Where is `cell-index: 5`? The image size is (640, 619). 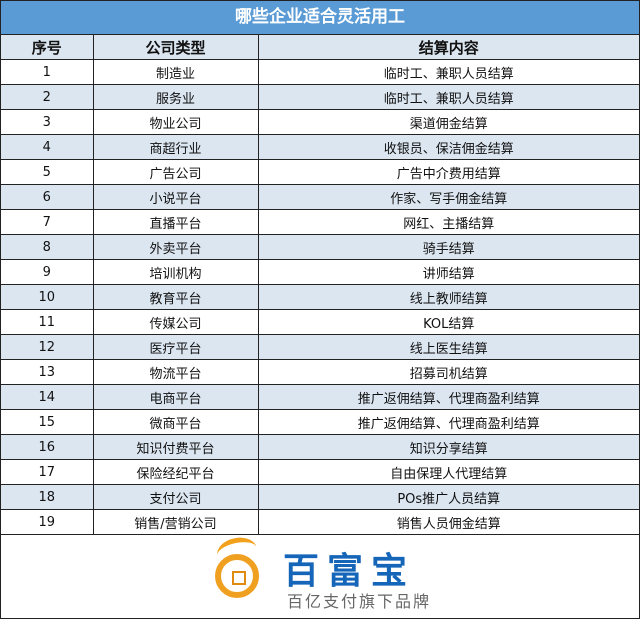 cell-index: 5 is located at coordinates (47, 172).